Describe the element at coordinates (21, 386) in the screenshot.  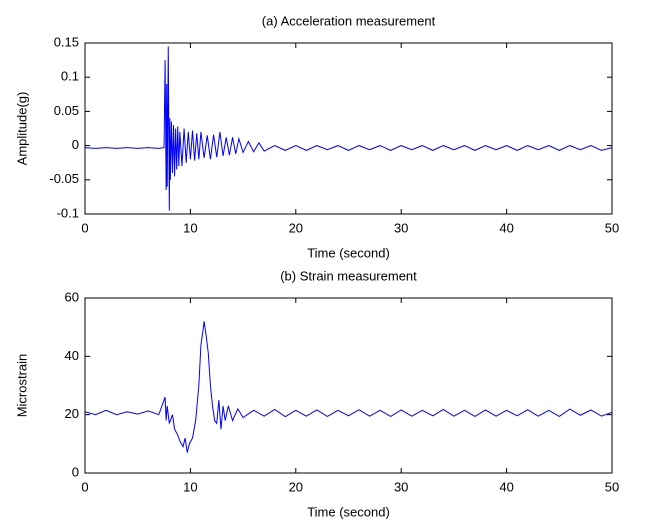
I see `y-axis-label: Microstrain` at that location.